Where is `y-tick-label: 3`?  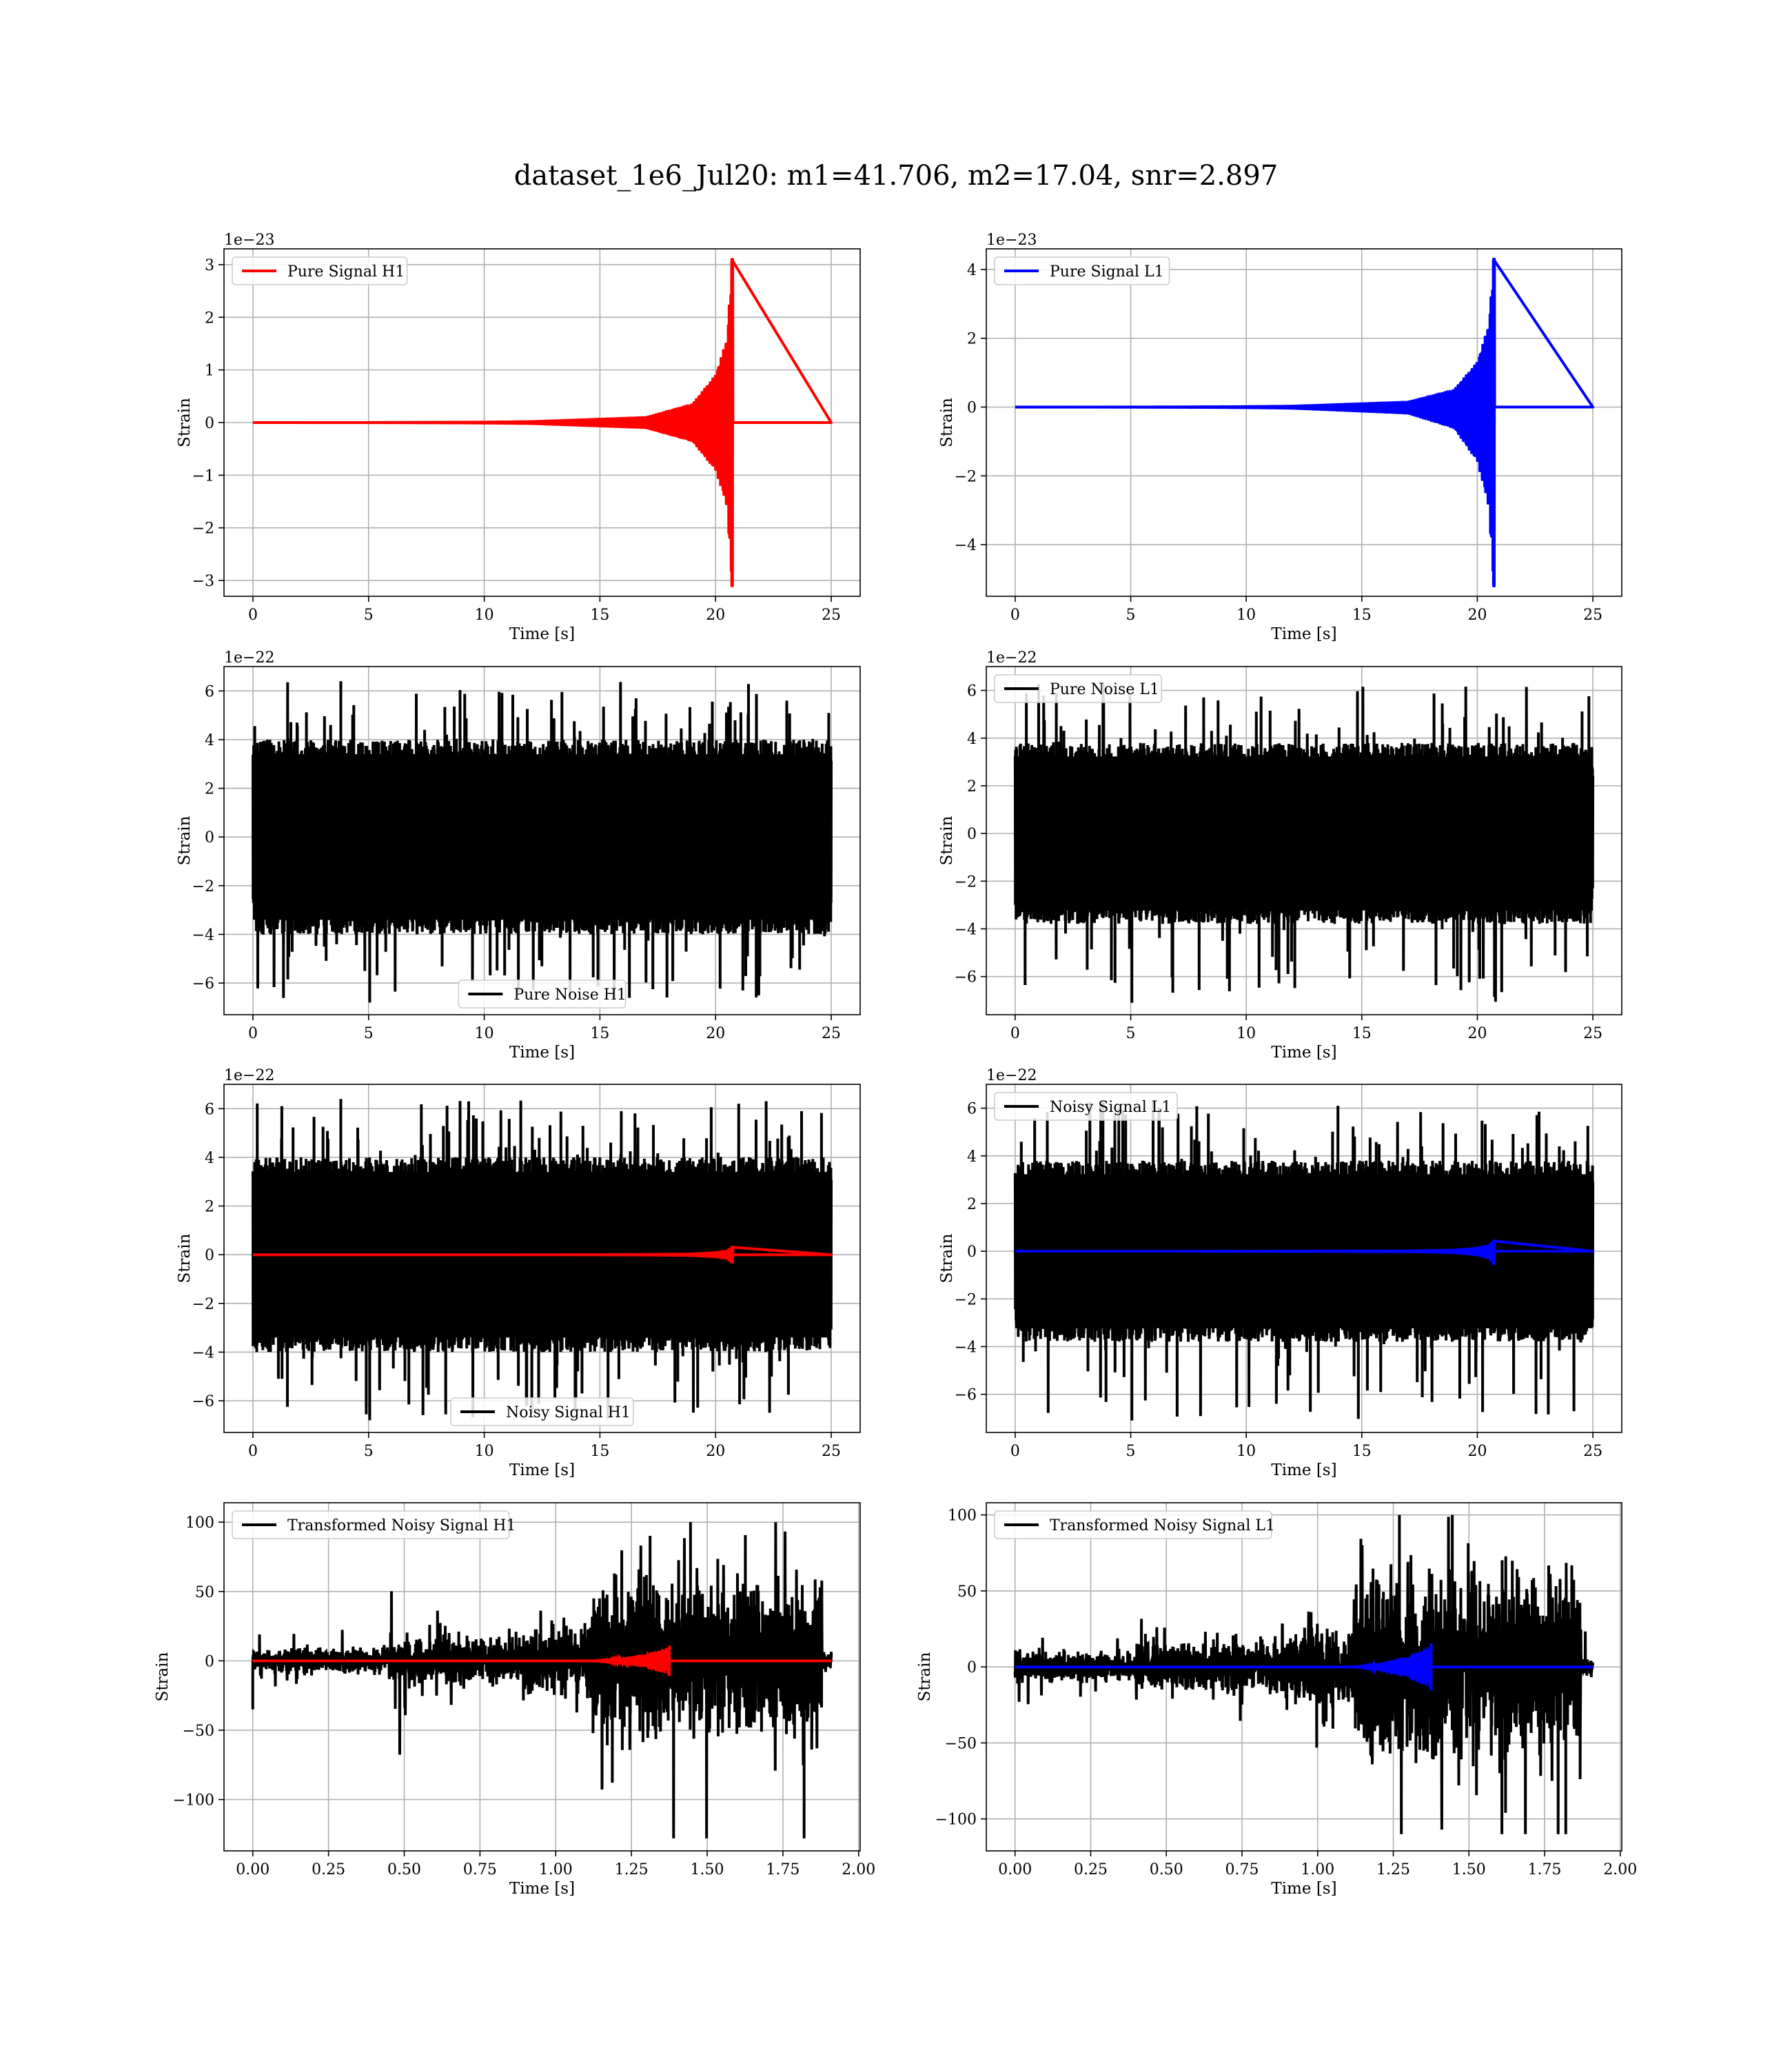 y-tick-label: 3 is located at coordinates (210, 265).